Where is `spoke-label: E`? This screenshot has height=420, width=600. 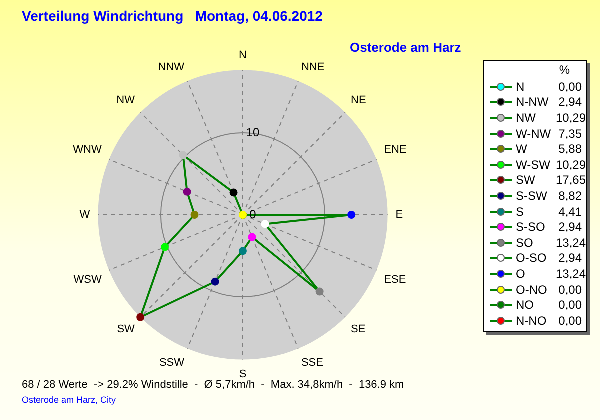 spoke-label: E is located at coordinates (400, 215).